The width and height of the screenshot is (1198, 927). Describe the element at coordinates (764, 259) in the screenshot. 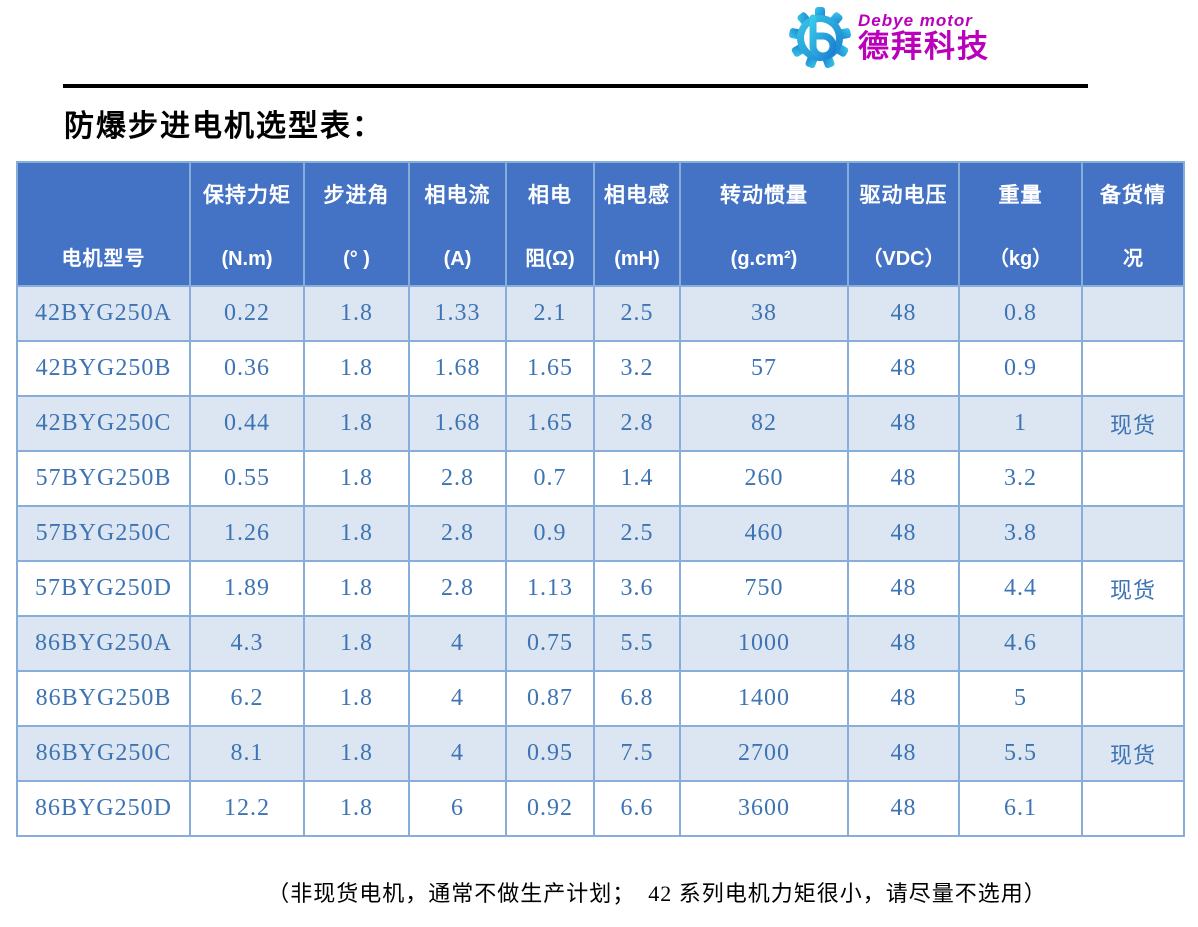

I see `column-unit: (g.cm²)` at that location.